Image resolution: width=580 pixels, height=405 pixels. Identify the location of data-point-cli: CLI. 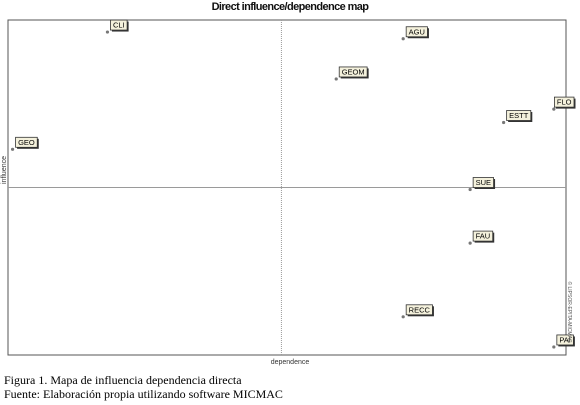
(117, 26).